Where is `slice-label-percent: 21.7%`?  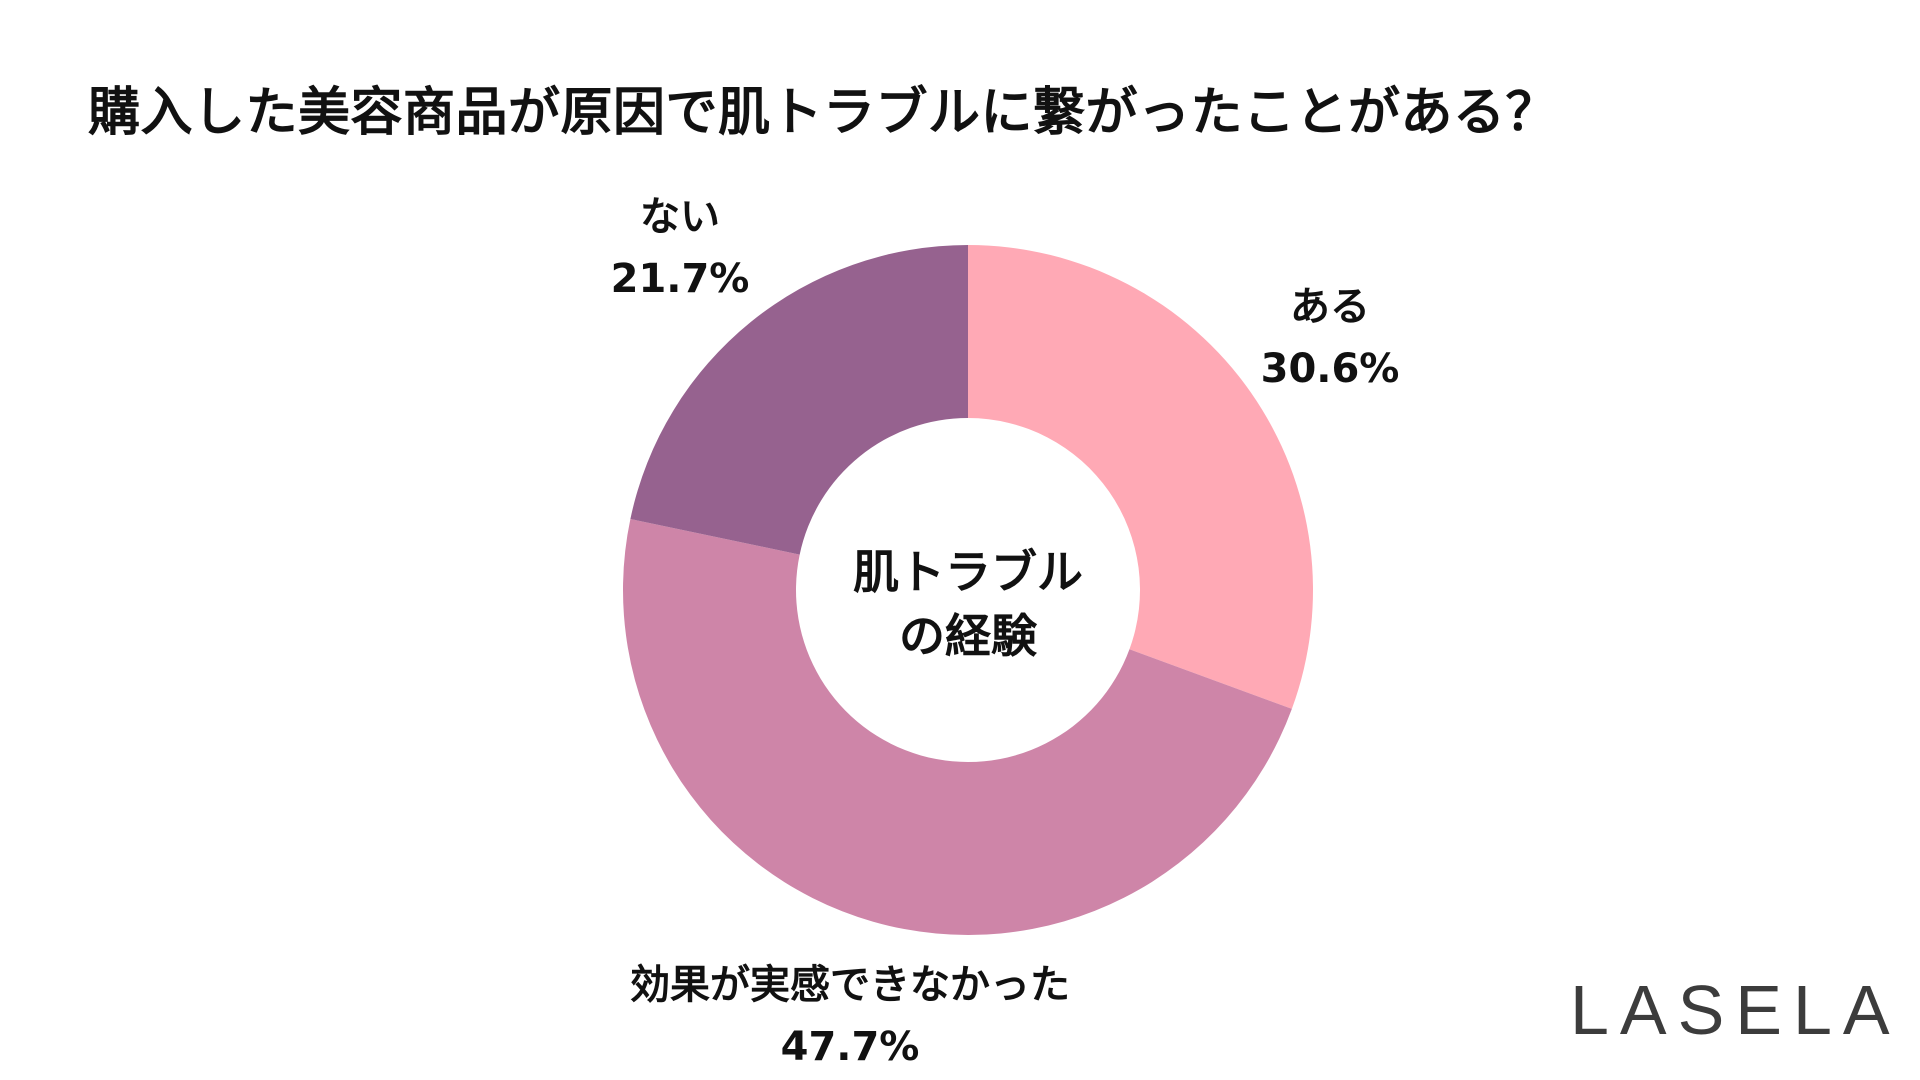
slice-label-percent: 21.7% is located at coordinates (680, 279).